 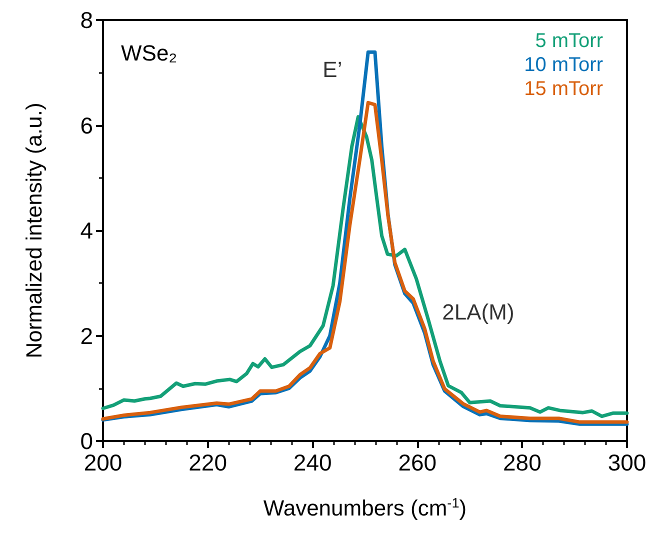 What do you see at coordinates (86, 20) in the screenshot?
I see `y-tick-label: 8` at bounding box center [86, 20].